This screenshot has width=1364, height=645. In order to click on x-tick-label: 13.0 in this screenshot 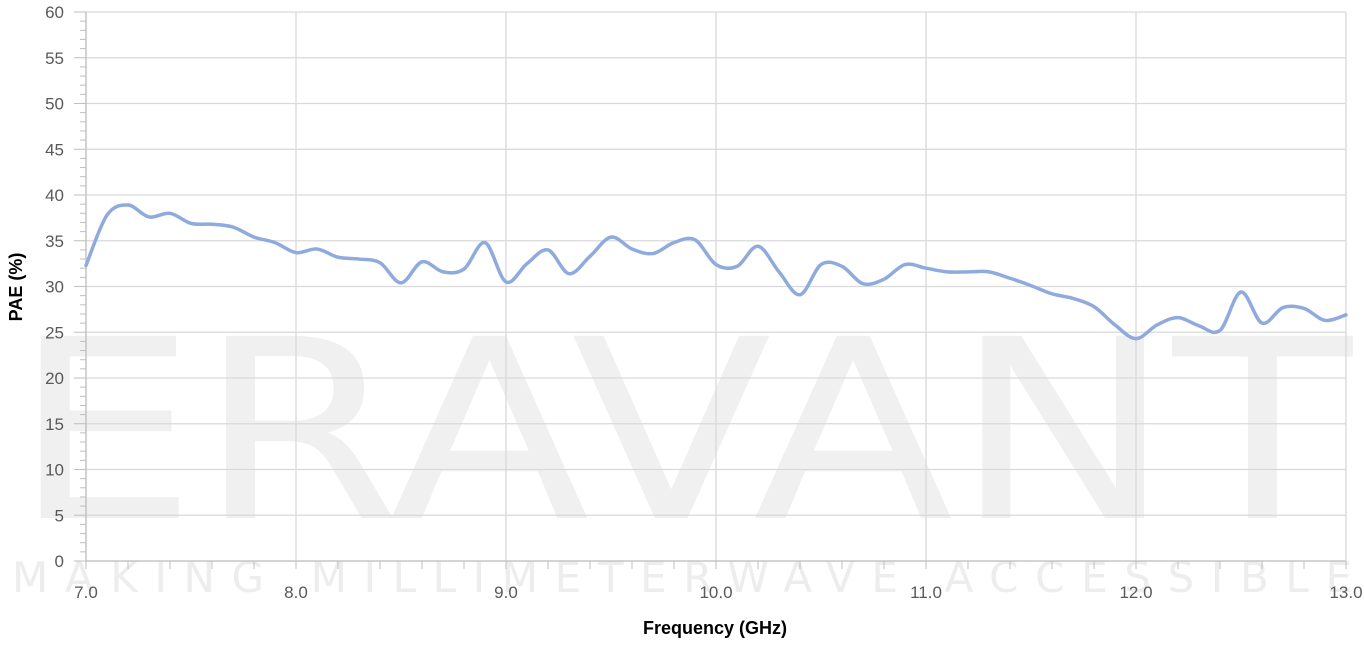, I will do `click(1345, 592)`.